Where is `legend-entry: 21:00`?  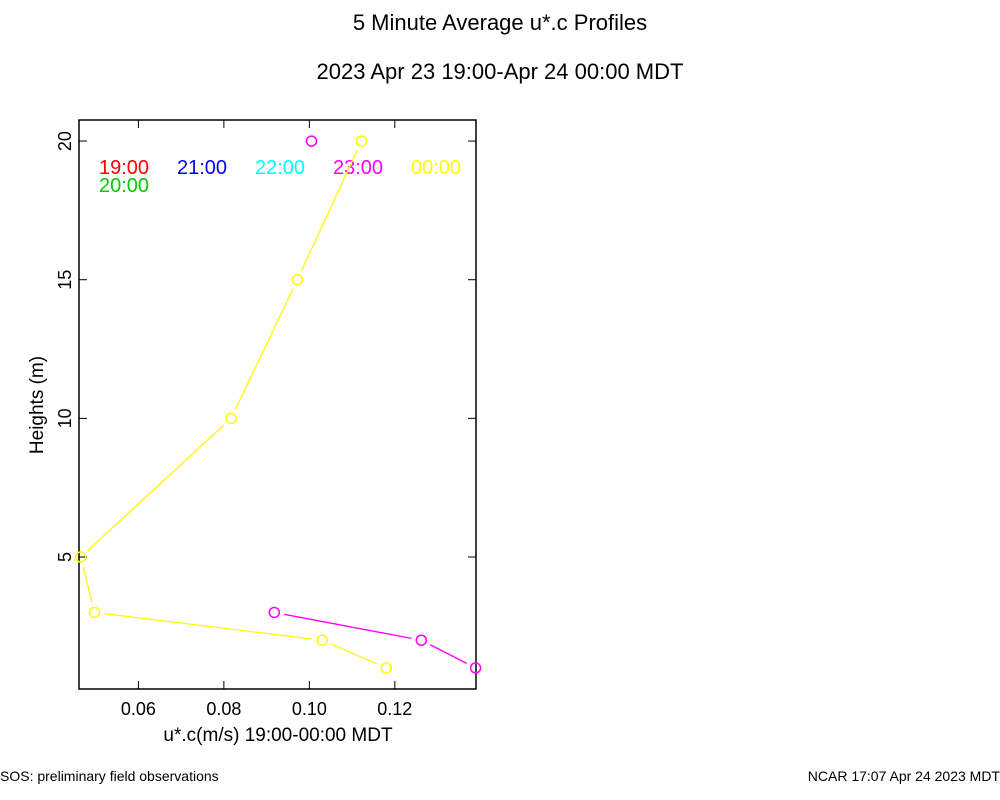
legend-entry: 21:00 is located at coordinates (202, 168).